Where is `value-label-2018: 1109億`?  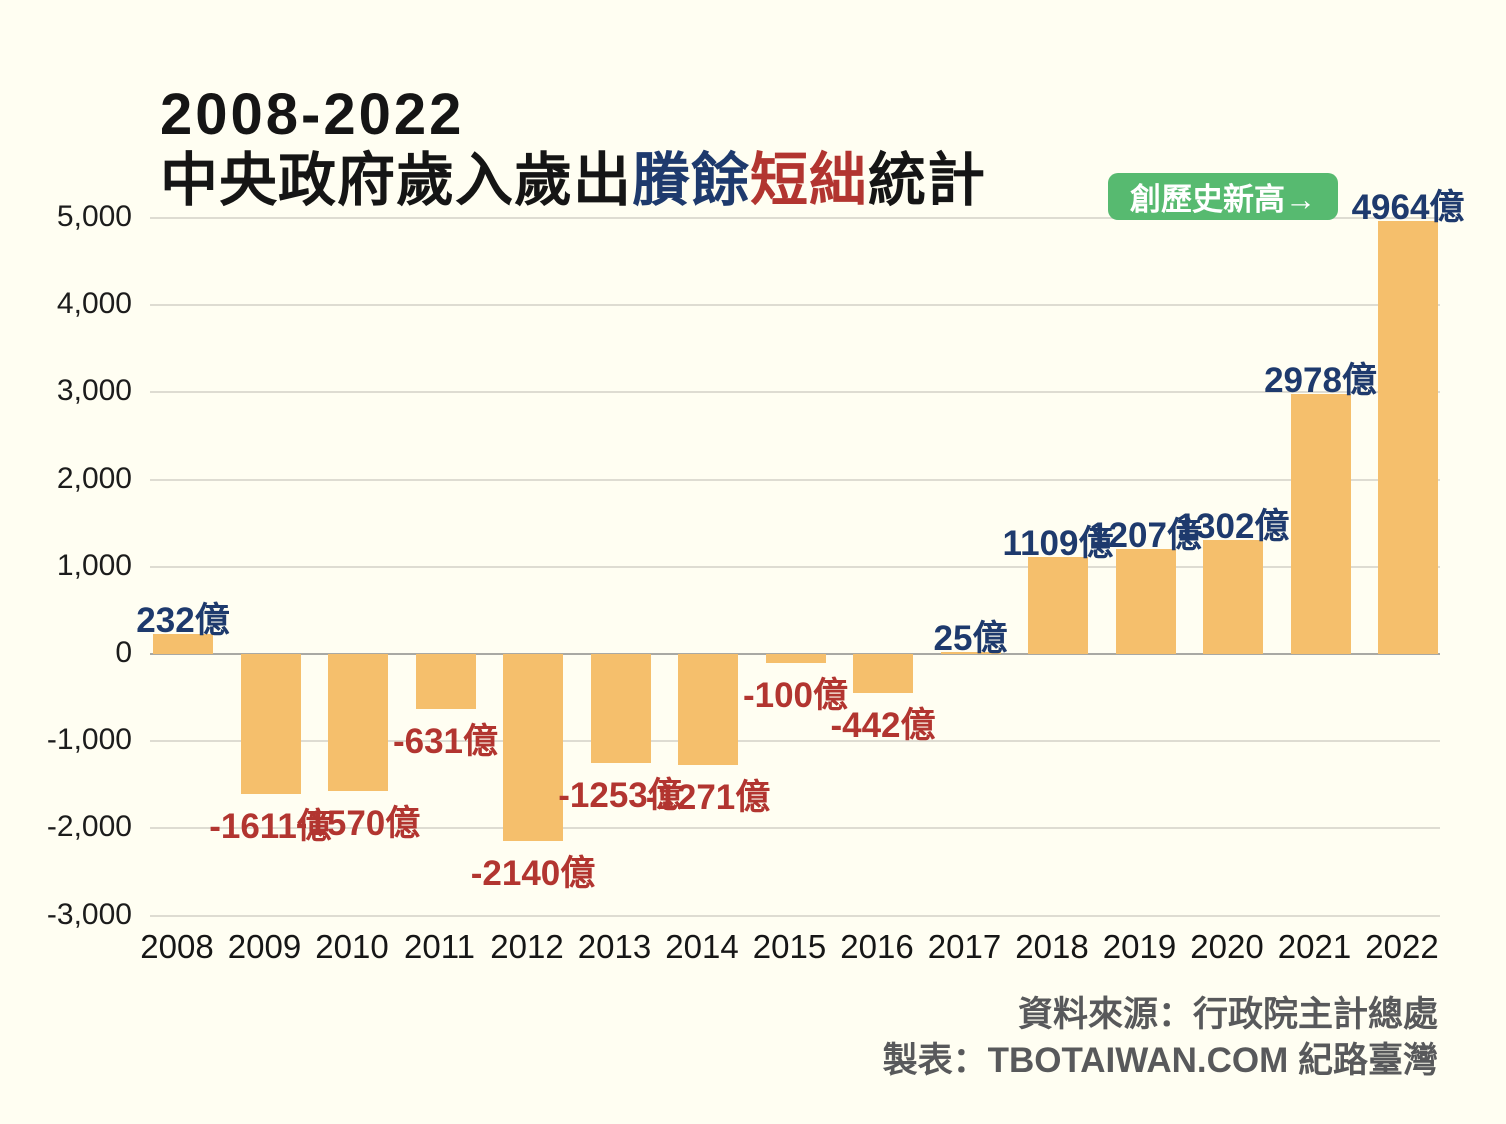
value-label-2018: 1109億 is located at coordinates (1058, 544).